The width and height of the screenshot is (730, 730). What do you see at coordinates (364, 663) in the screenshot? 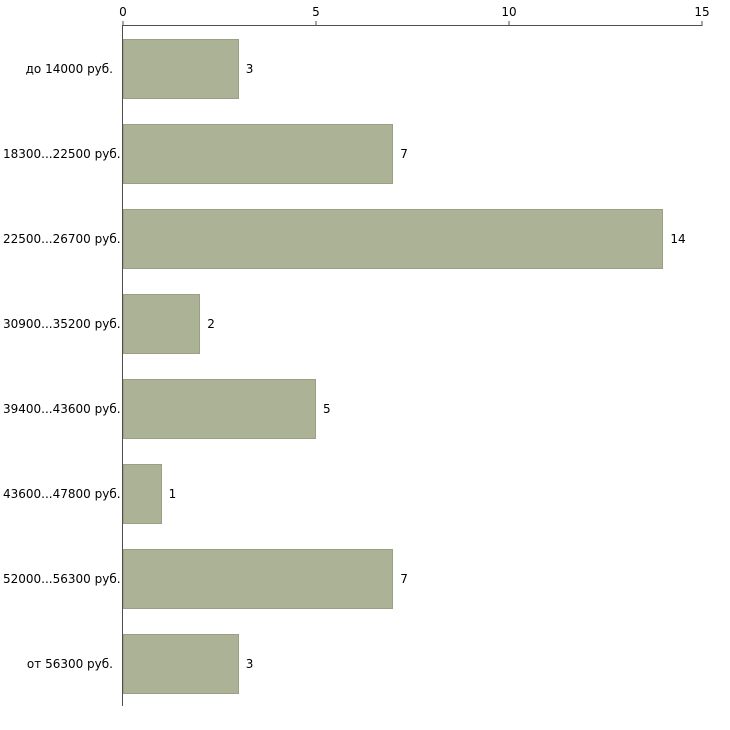
I see `bar-row: от 56300 руб. 3` at bounding box center [364, 663].